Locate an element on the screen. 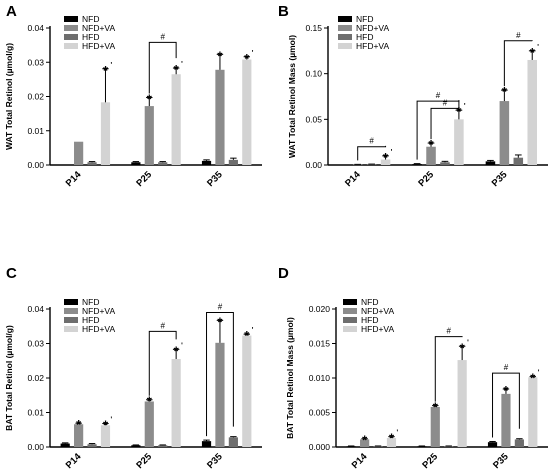 The height and width of the screenshot is (473, 550). y-tick-label: 0.000 is located at coordinates (320, 447).